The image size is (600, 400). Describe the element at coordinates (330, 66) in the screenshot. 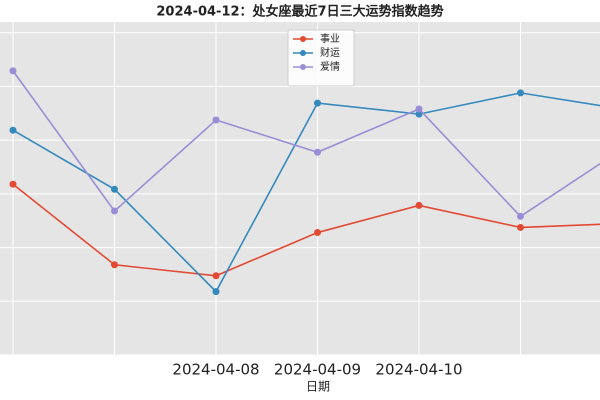

I see `legend-label: 爱情` at that location.